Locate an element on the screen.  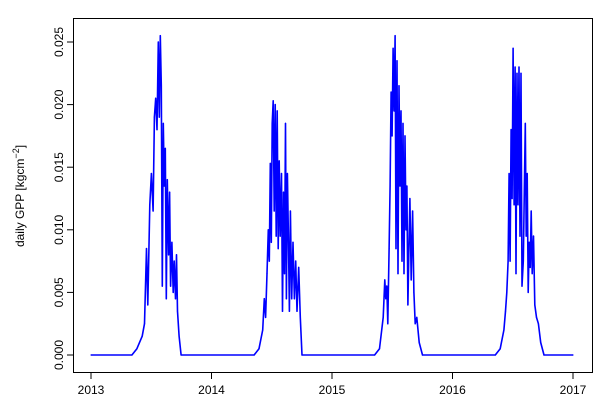
x-tick-label: 2016 is located at coordinates (452, 390).